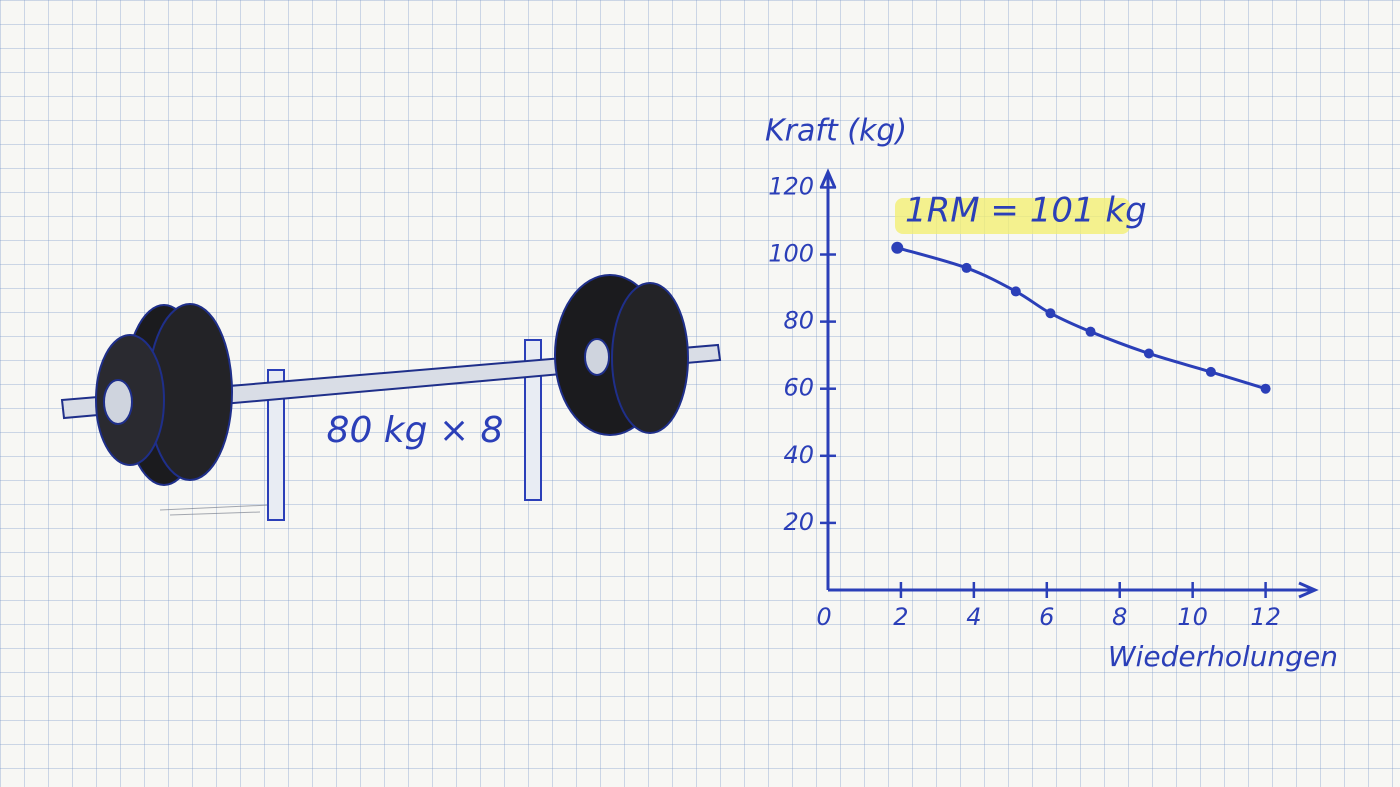 Image resolution: width=1400 pixels, height=787 pixels. I want to click on x-tick-label: 4, so click(973, 617).